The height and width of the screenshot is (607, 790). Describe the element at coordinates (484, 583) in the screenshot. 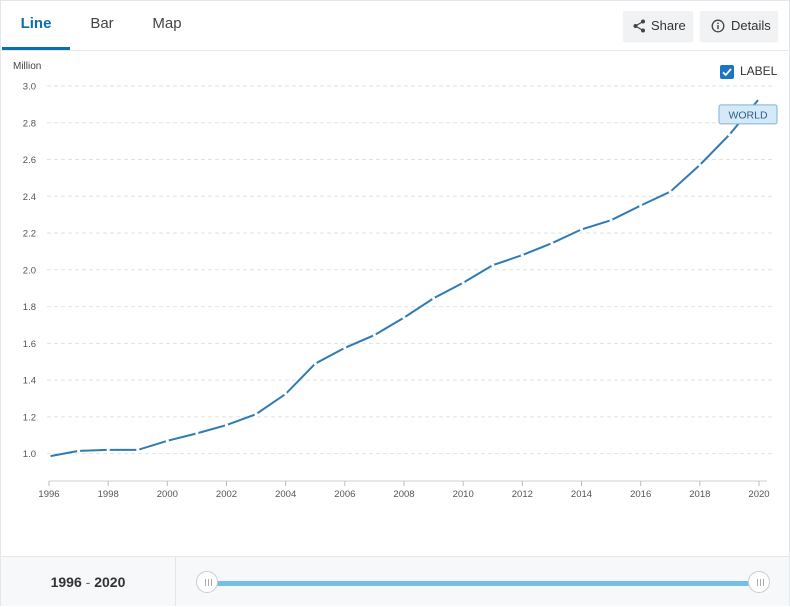

I see `range-slider-track` at that location.